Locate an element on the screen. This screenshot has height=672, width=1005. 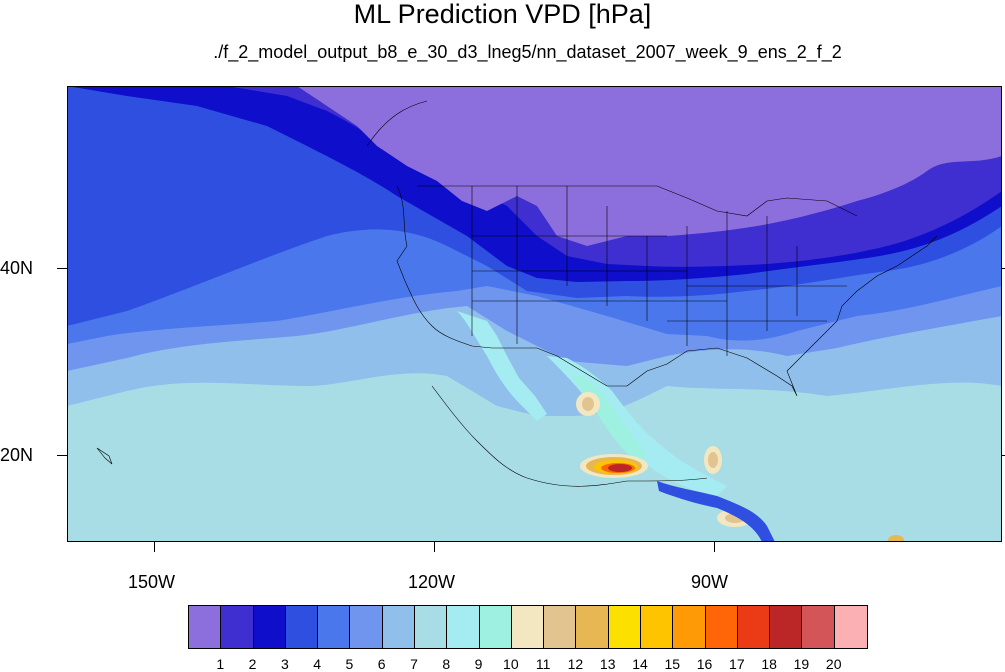
colorbar-label: 9 is located at coordinates (478, 664).